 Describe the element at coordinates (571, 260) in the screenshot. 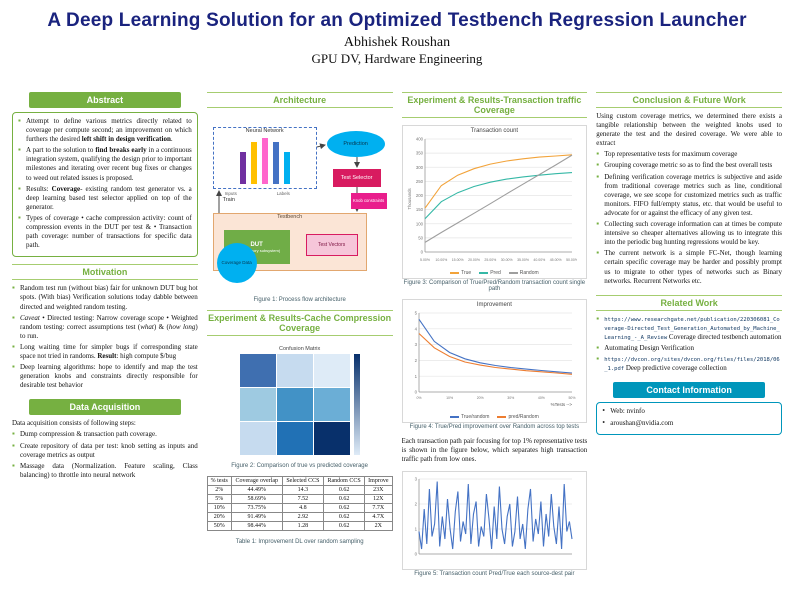

I see `svg-text: 50.00%` at that location.